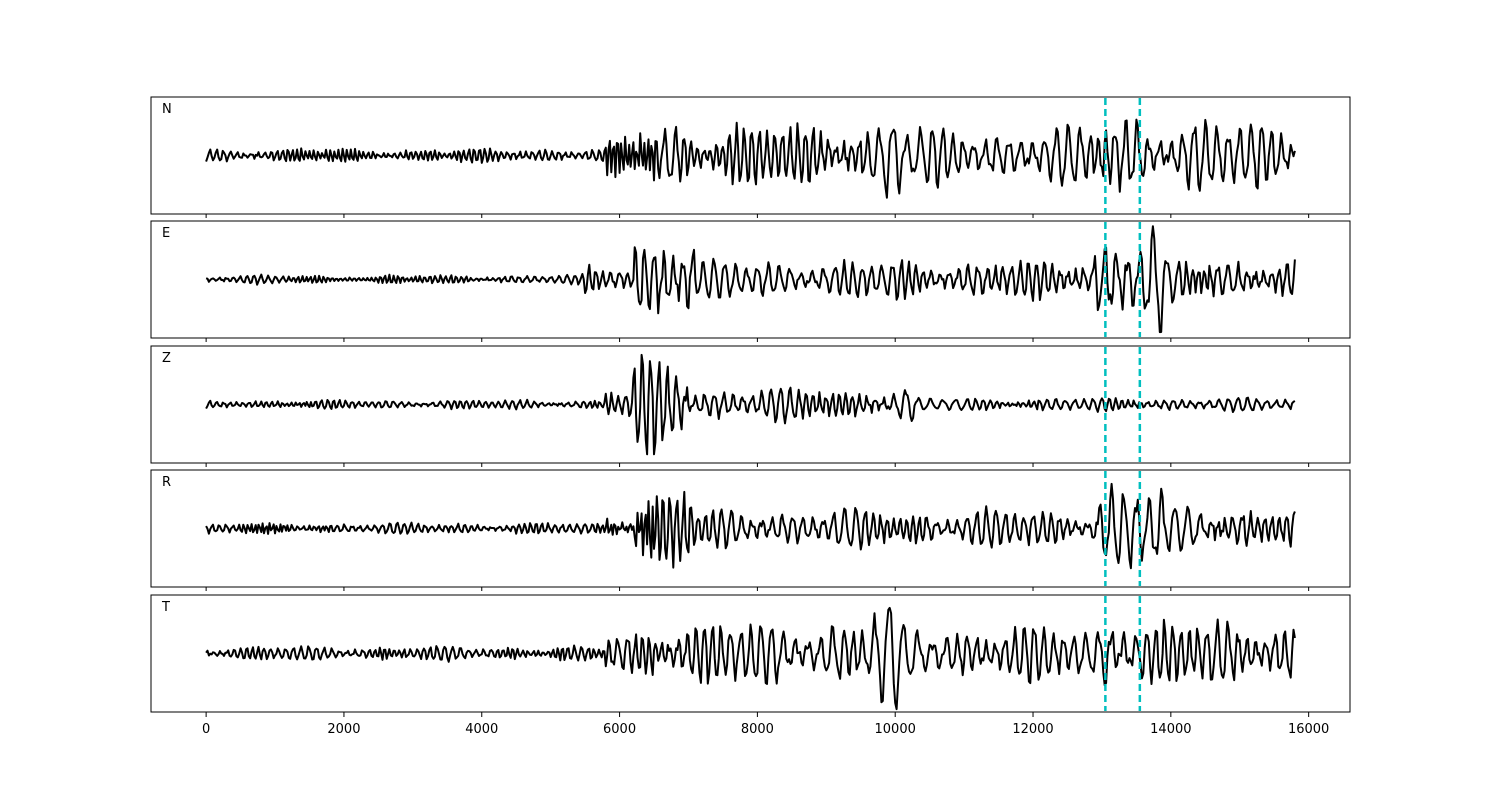 The image size is (1500, 800). I want to click on panel-label: Z, so click(166, 358).